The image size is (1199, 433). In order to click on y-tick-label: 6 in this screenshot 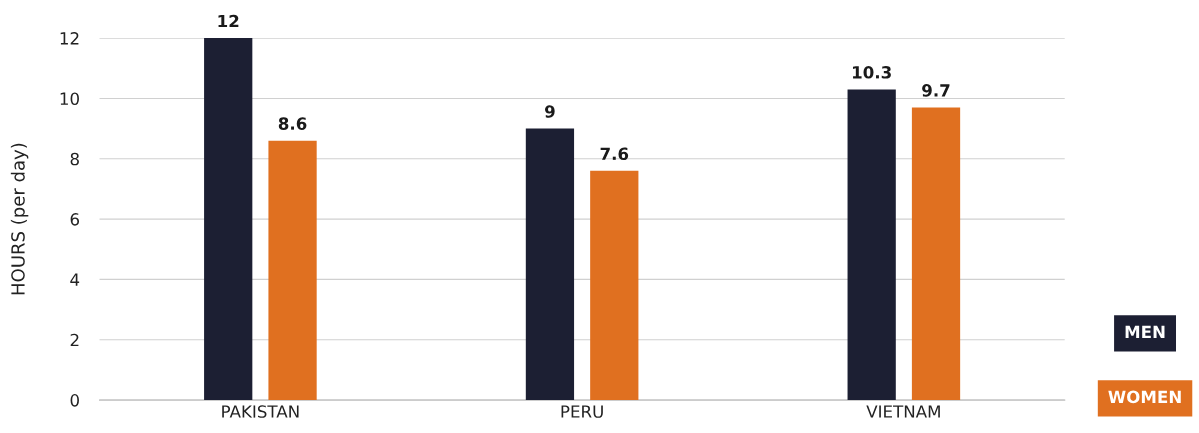, I will do `click(75, 219)`.